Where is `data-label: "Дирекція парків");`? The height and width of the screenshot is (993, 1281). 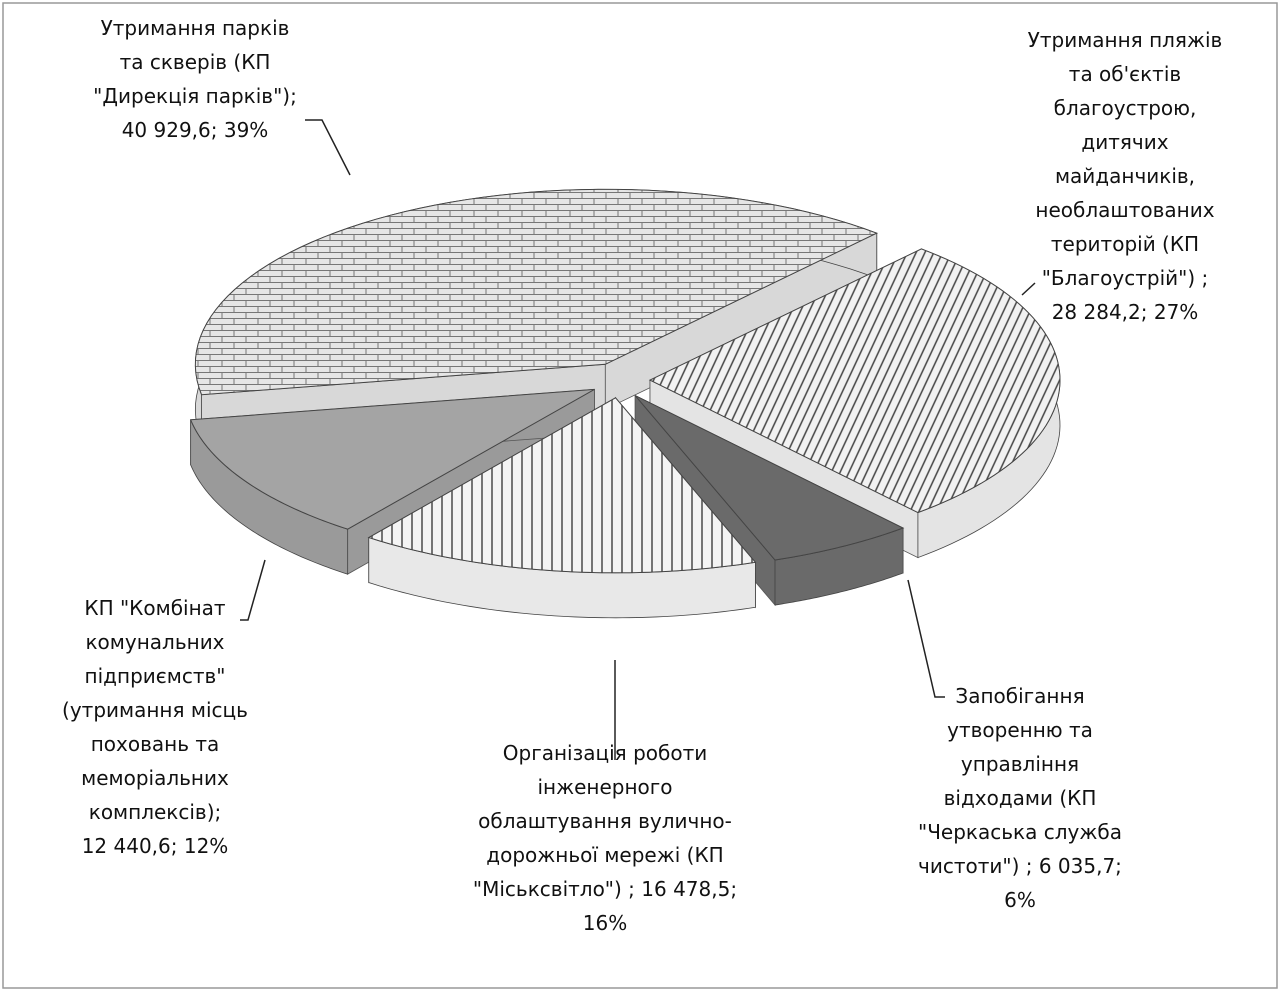
data-label: "Дирекція парків"); is located at coordinates (195, 96).